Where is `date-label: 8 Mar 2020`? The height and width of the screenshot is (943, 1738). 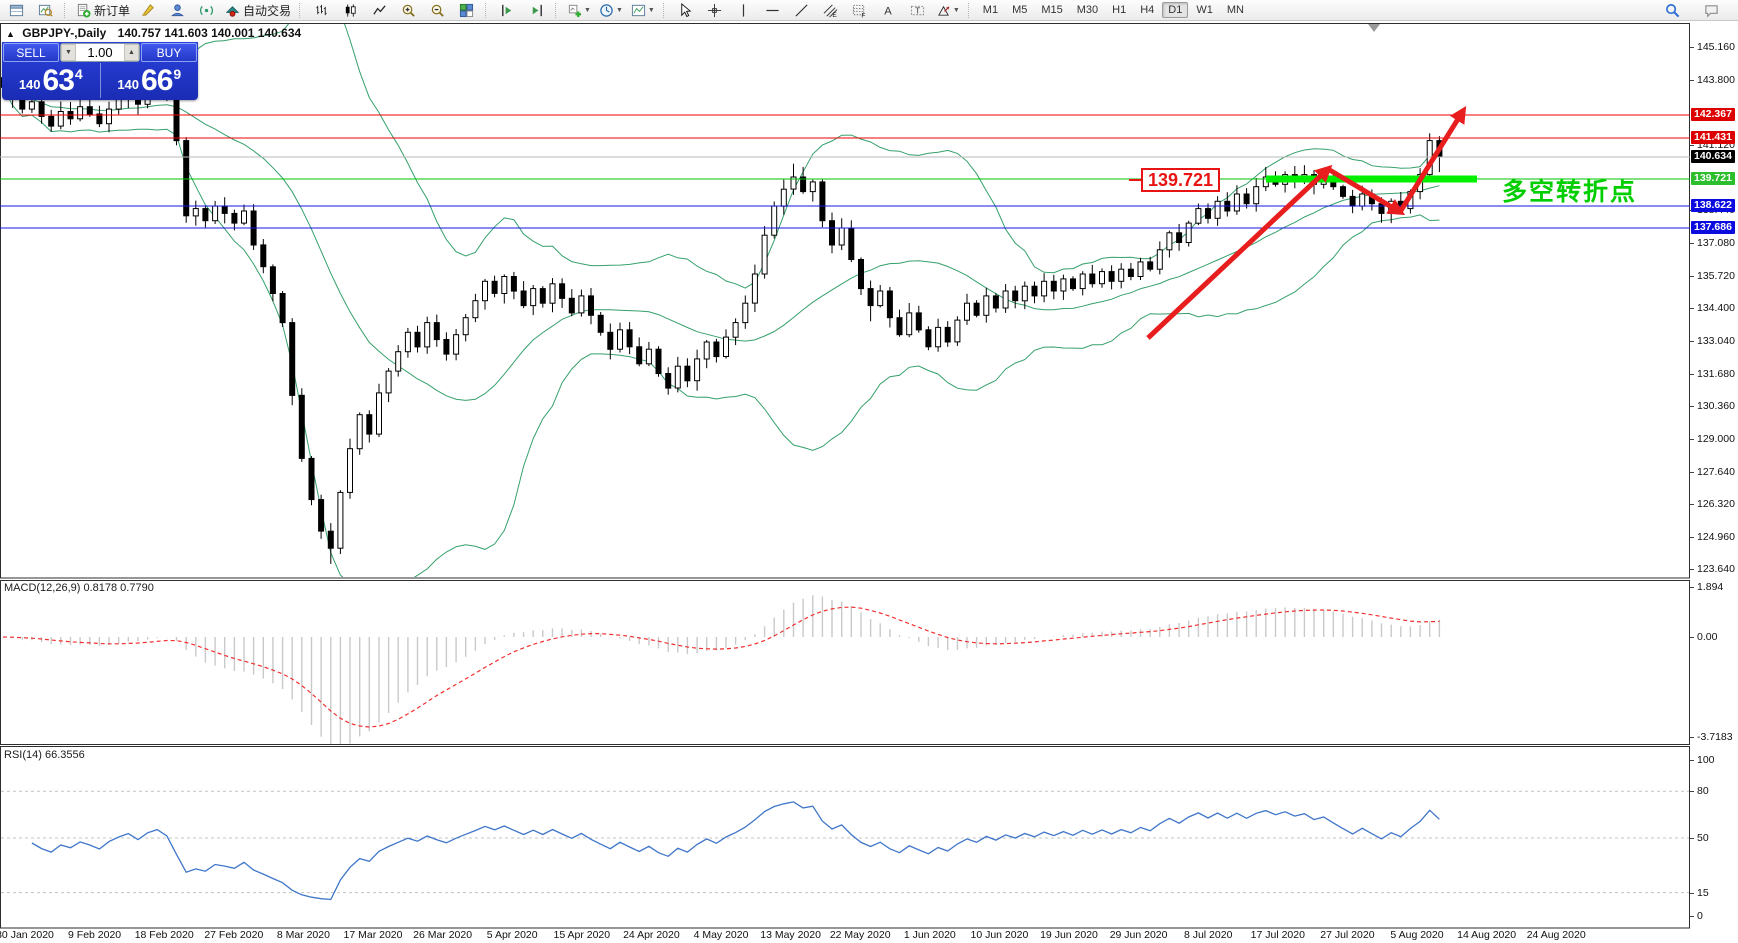
date-label: 8 Mar 2020 is located at coordinates (303, 935).